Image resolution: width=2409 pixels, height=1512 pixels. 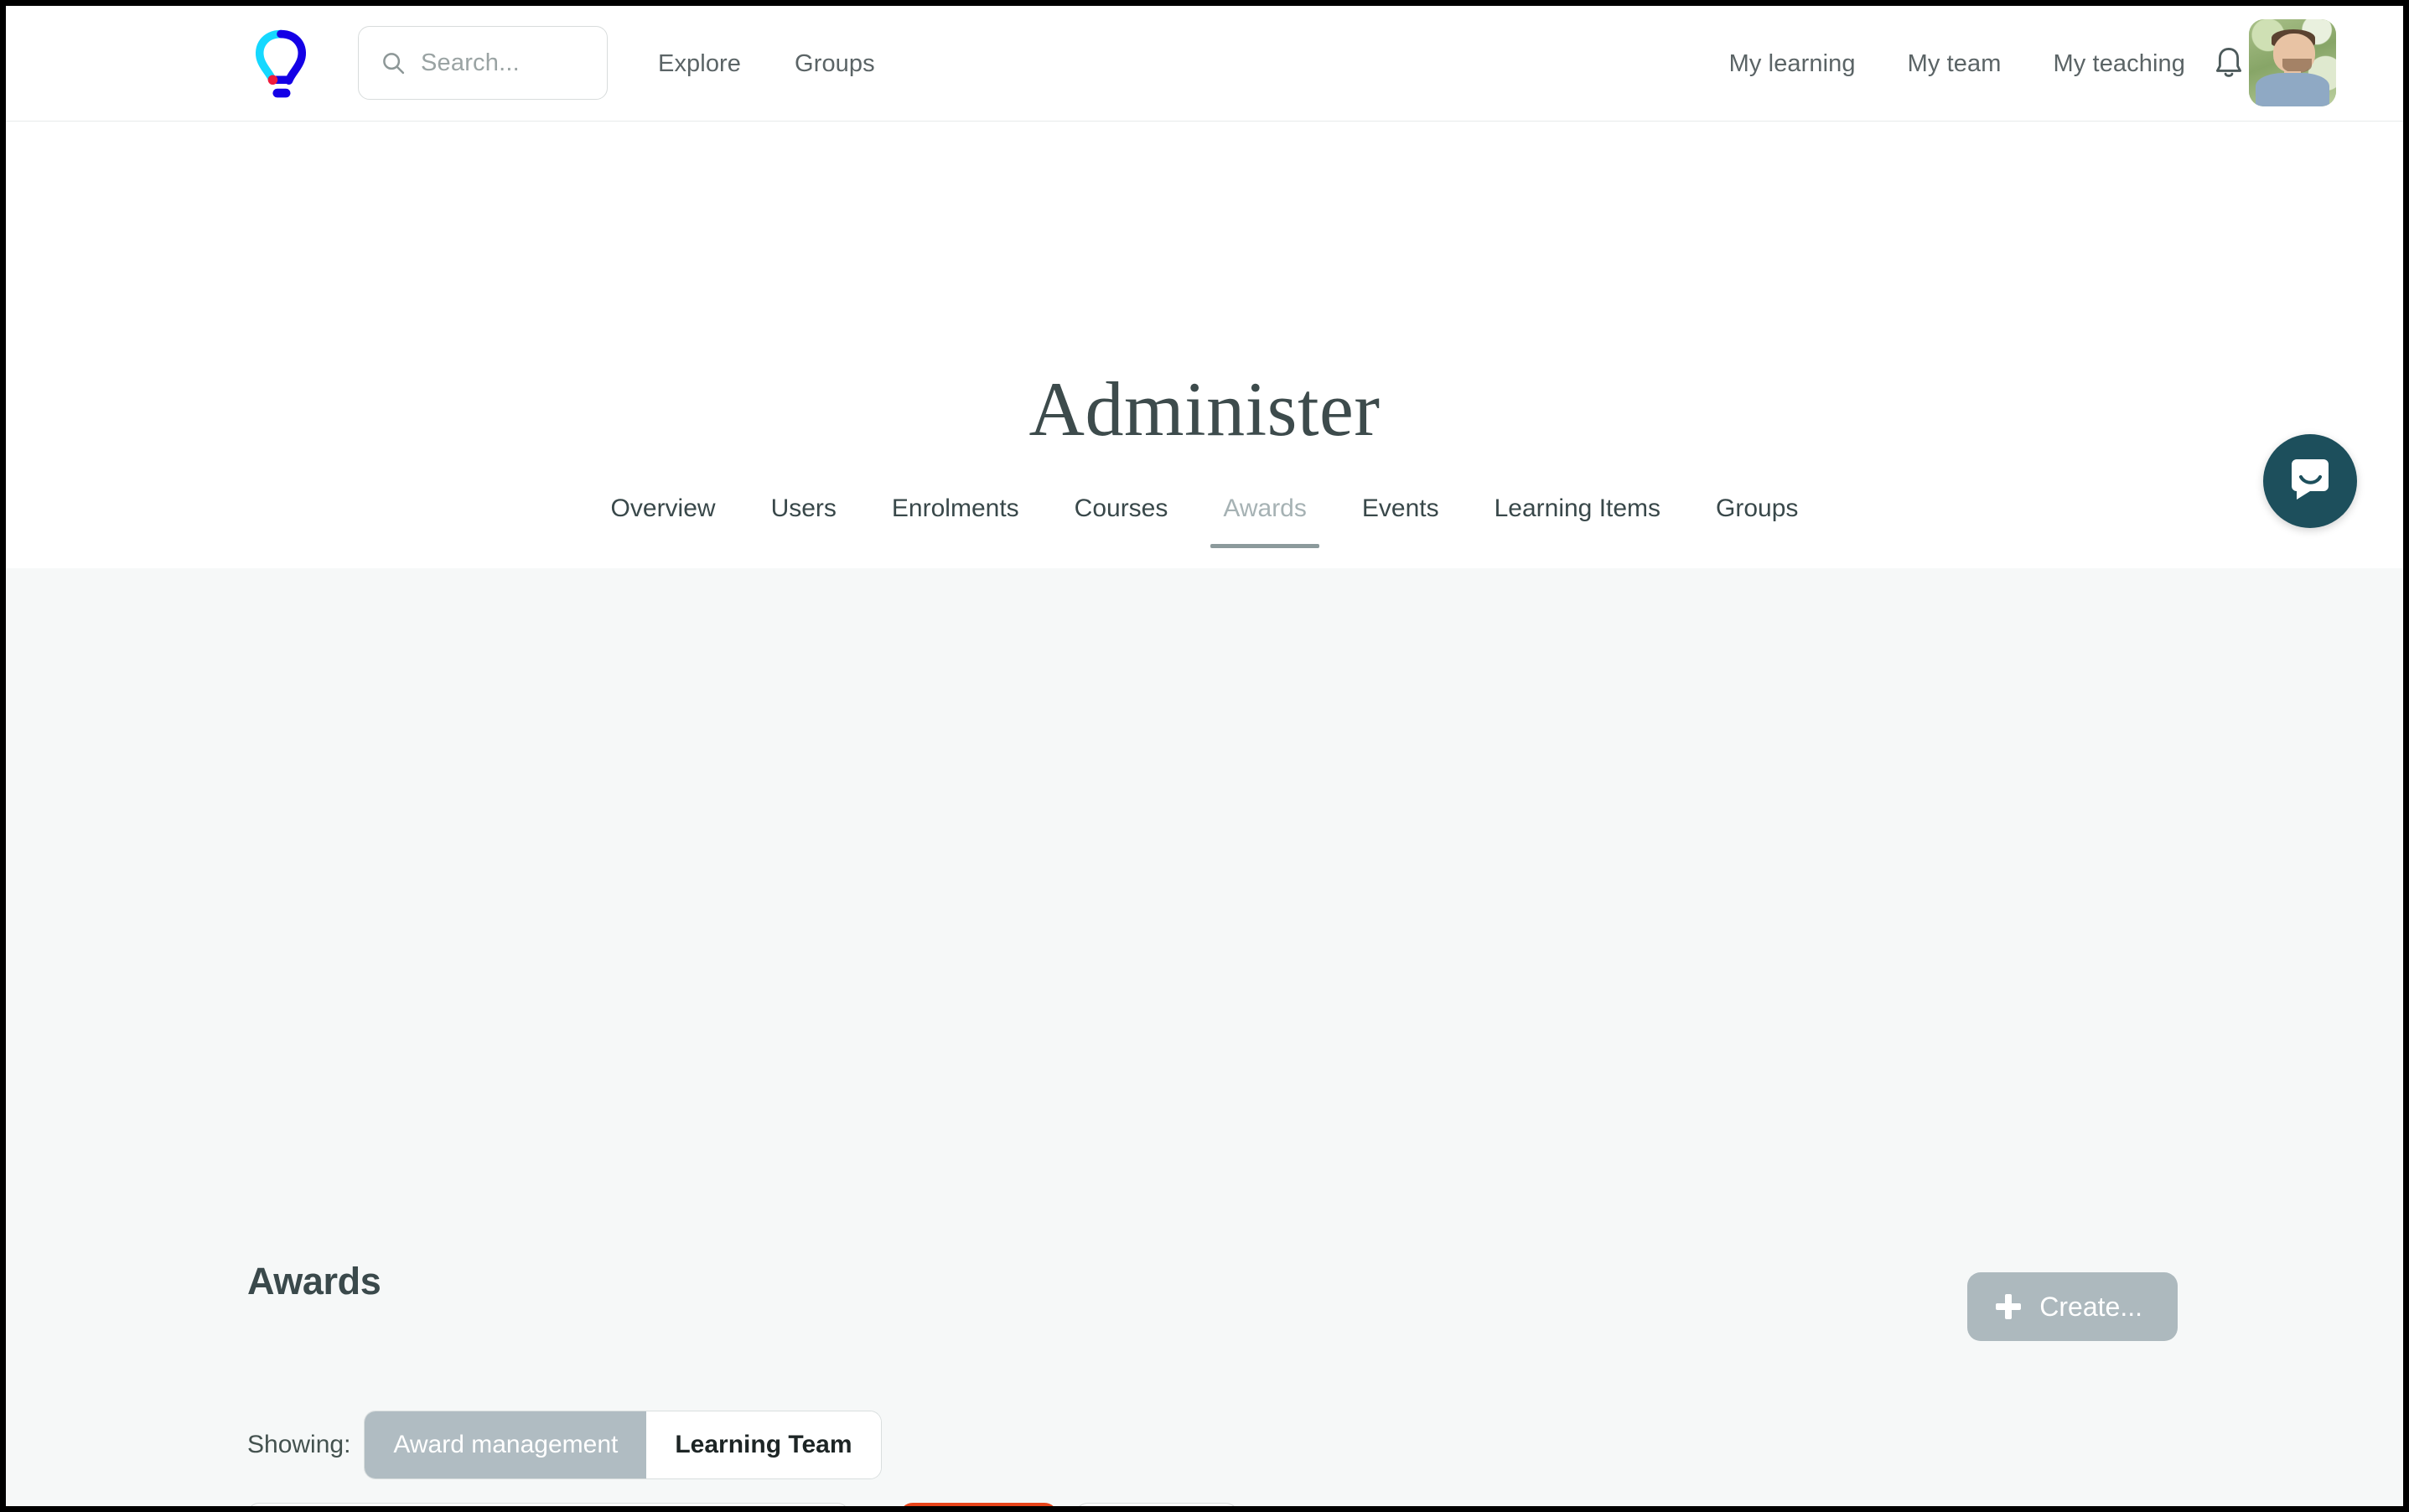 I want to click on tab-overview: Overview, so click(x=663, y=508).